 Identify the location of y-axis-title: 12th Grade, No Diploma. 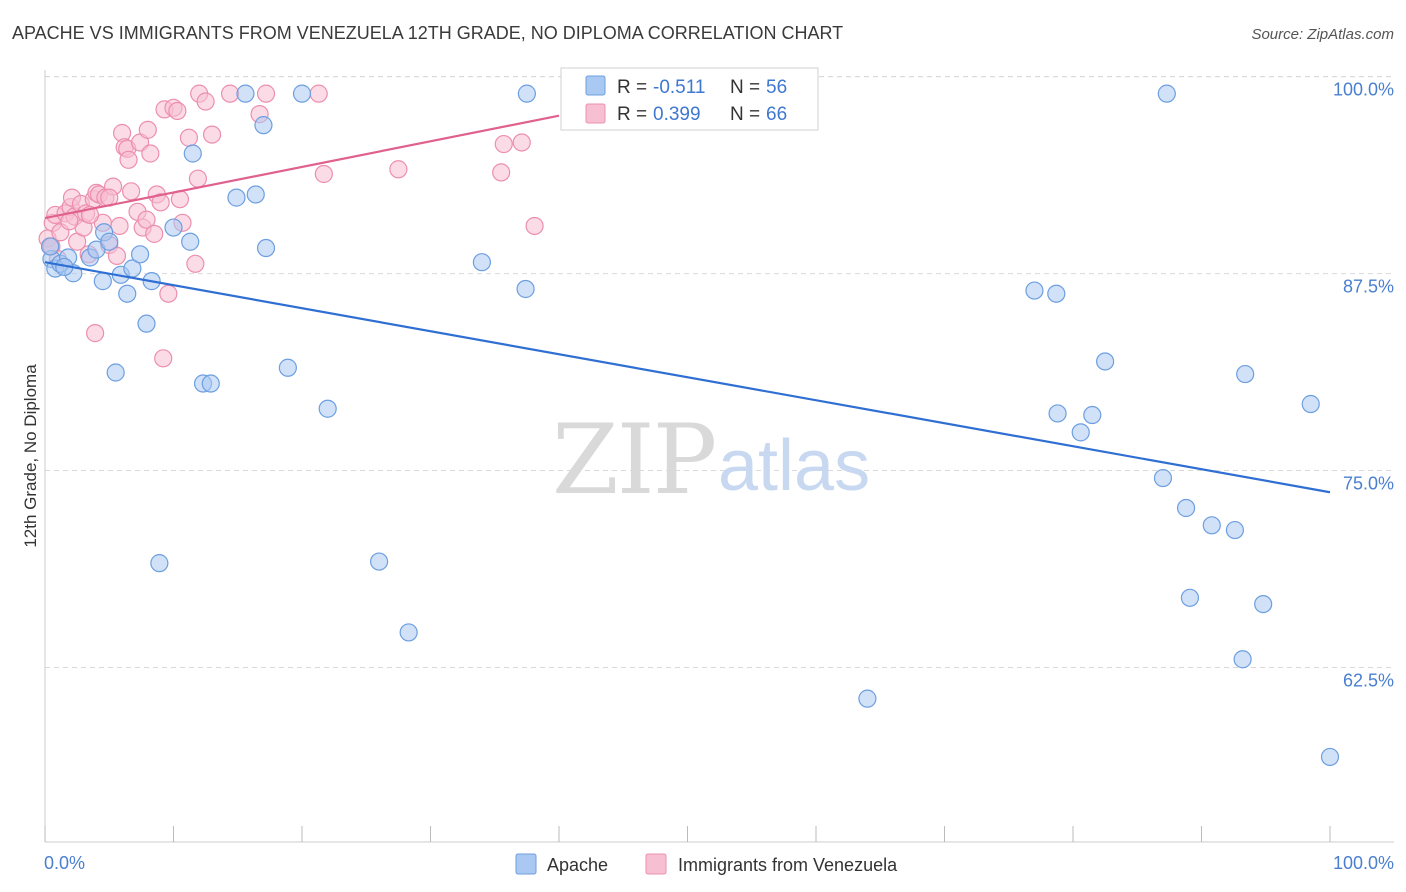
(30, 456).